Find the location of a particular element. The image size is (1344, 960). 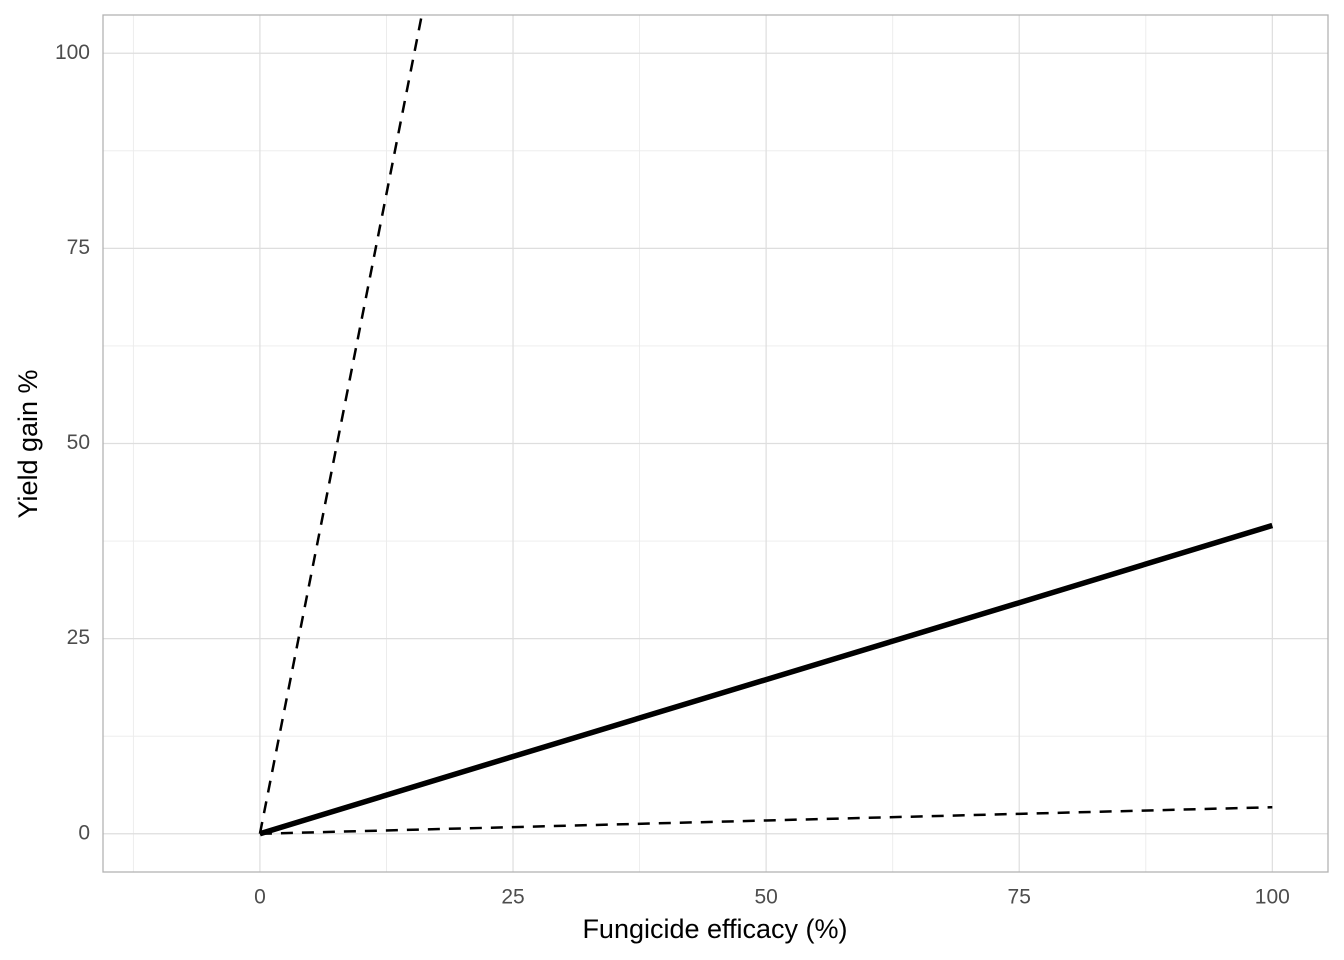

y-tick-label: 50 is located at coordinates (78, 442).